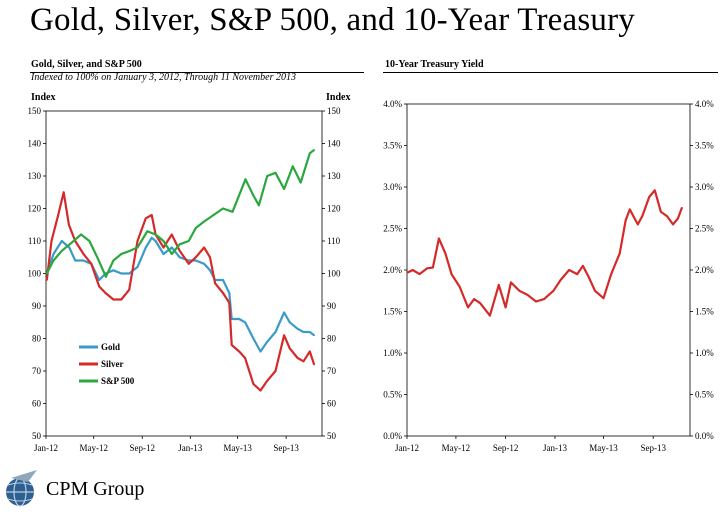  I want to click on y-tick-label-right: 100, so click(334, 274).